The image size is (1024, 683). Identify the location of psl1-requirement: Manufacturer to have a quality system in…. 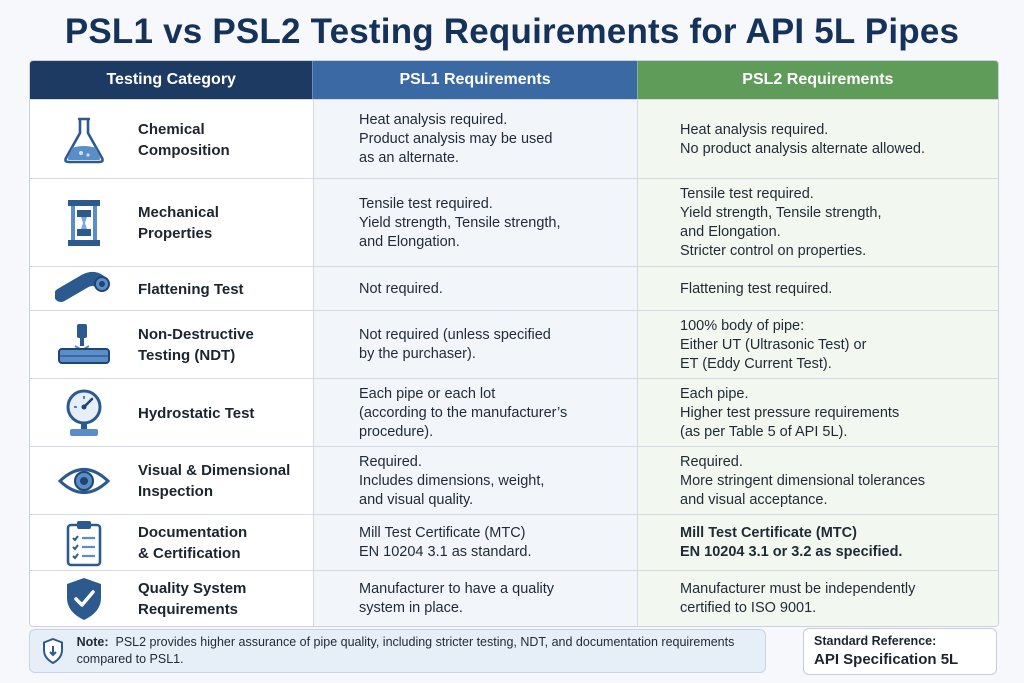
(457, 598).